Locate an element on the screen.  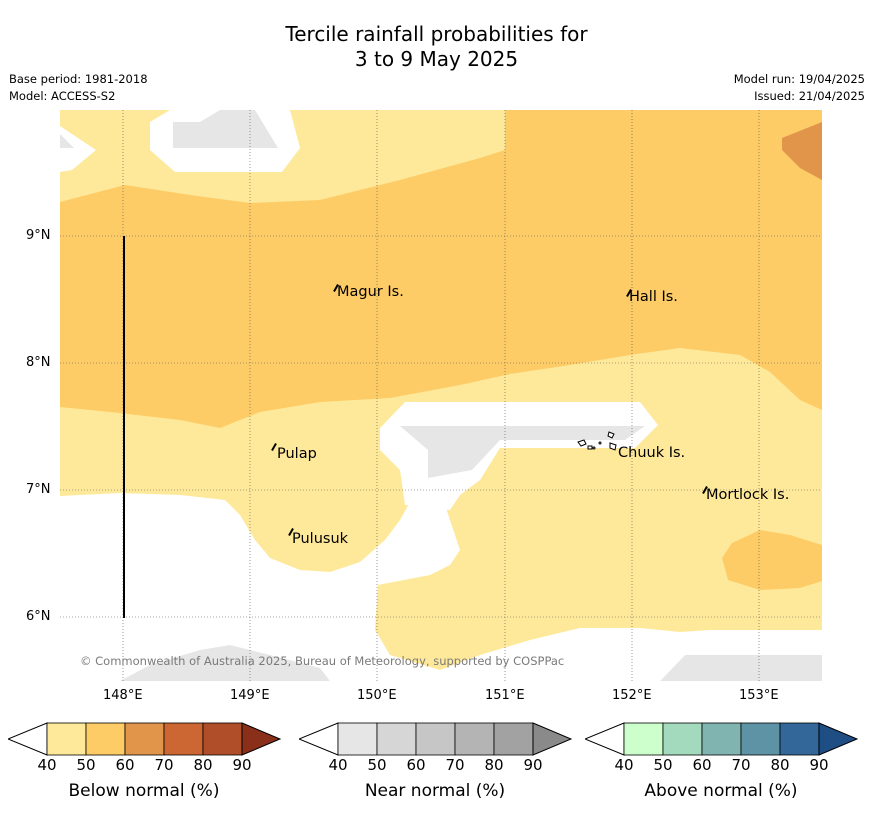
below-tick-40: 40 is located at coordinates (47, 765).